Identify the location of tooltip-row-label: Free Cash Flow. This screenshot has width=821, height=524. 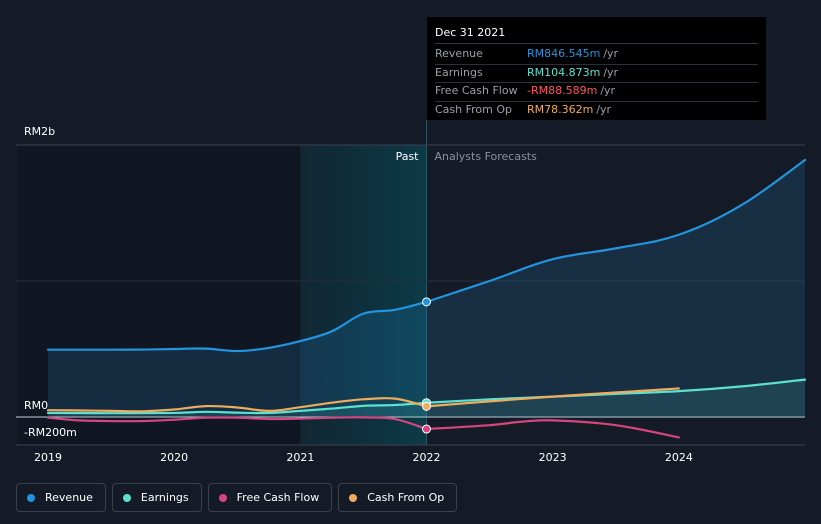
(476, 90).